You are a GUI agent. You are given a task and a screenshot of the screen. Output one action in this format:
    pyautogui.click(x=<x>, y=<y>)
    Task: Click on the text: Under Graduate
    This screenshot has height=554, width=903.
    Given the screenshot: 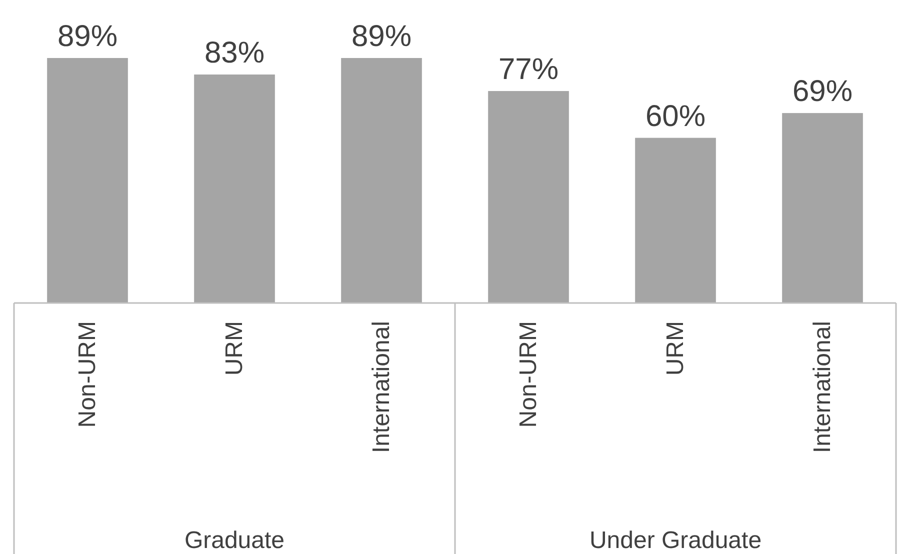 What is the action you would take?
    pyautogui.click(x=675, y=540)
    